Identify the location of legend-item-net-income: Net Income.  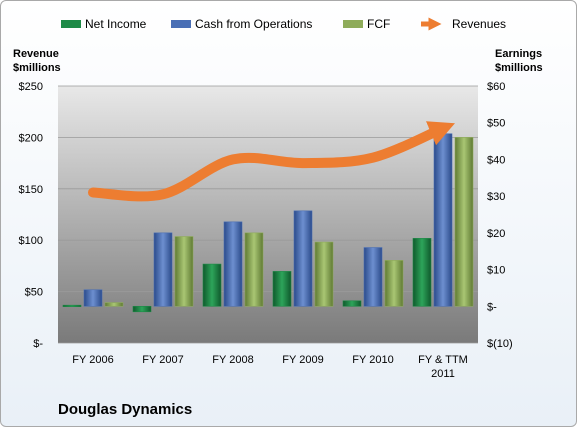
(104, 24).